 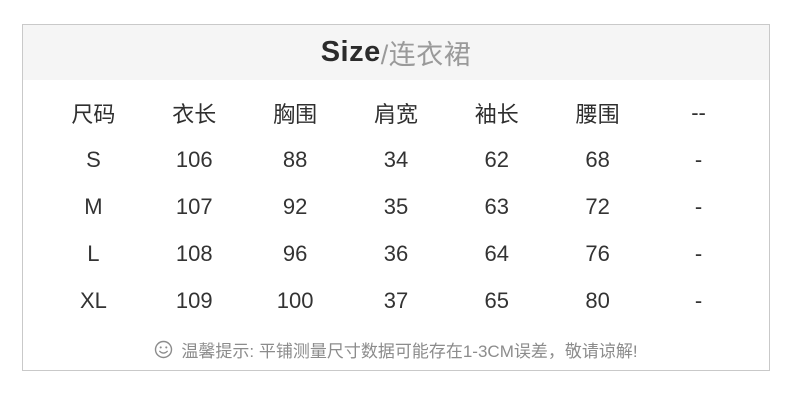 I want to click on measurement-disclaimer: 温馨提示: 平铺测量尺寸数据可能存在1-3CM误差，敬请谅解!, so click(x=396, y=349).